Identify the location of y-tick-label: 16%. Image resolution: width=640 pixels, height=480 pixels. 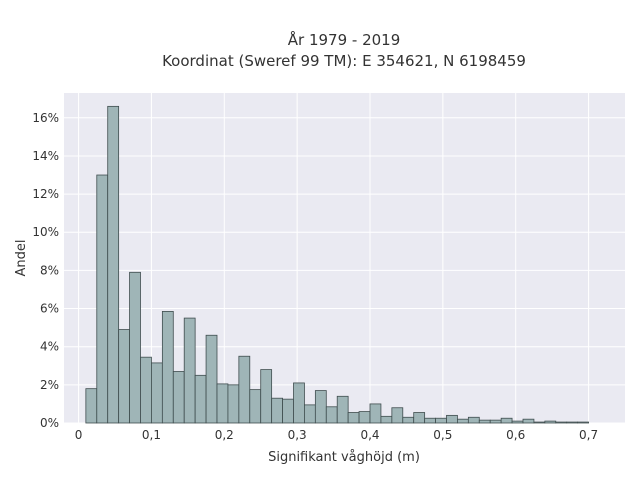
(45, 118).